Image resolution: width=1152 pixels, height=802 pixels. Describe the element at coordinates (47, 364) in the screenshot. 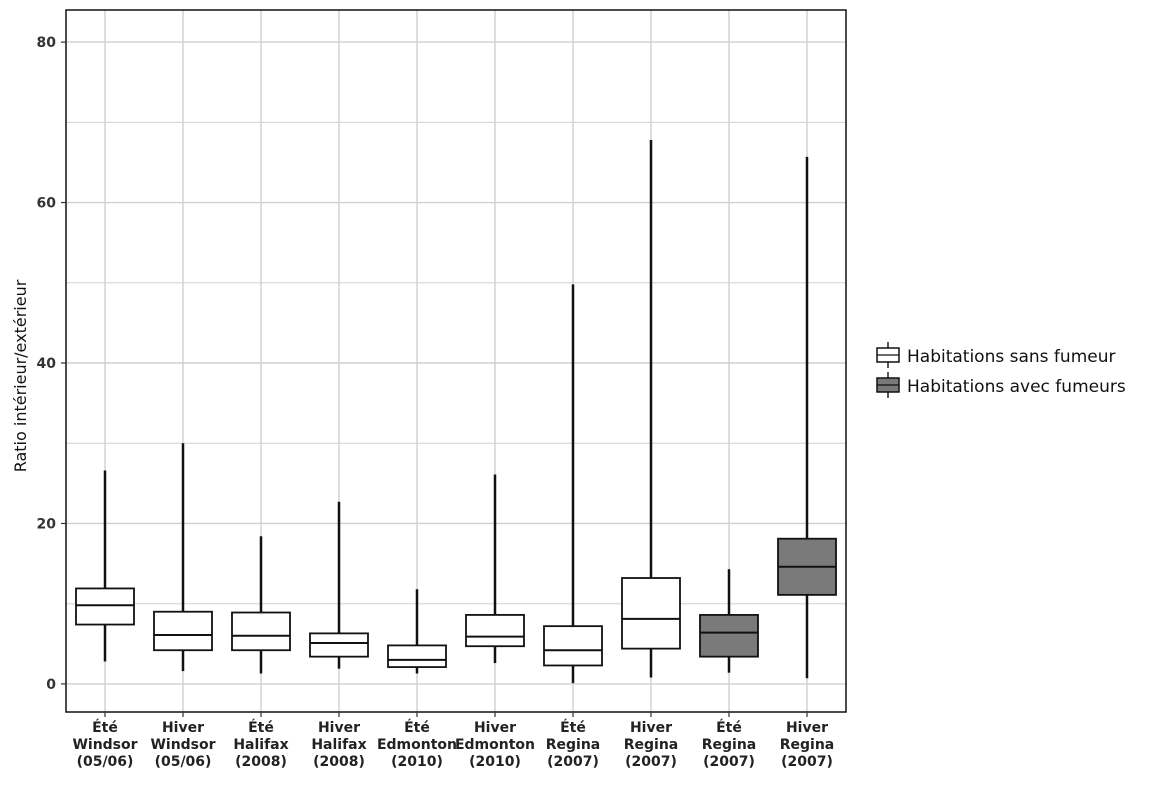

I see `y-tick-label: 40` at that location.